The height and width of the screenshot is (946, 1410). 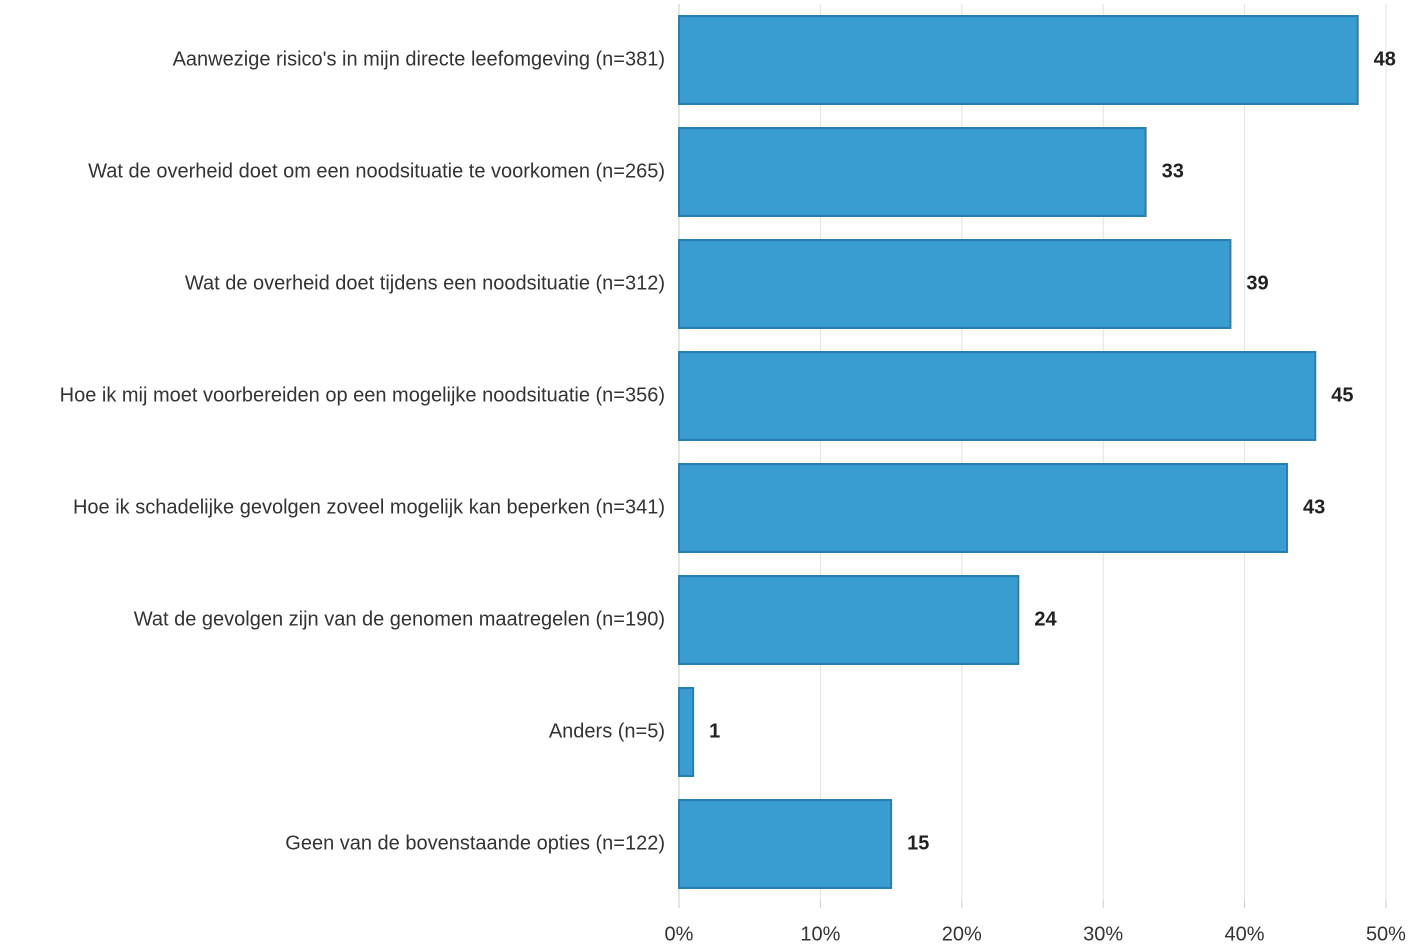 What do you see at coordinates (1342, 395) in the screenshot?
I see `value-label: 45` at bounding box center [1342, 395].